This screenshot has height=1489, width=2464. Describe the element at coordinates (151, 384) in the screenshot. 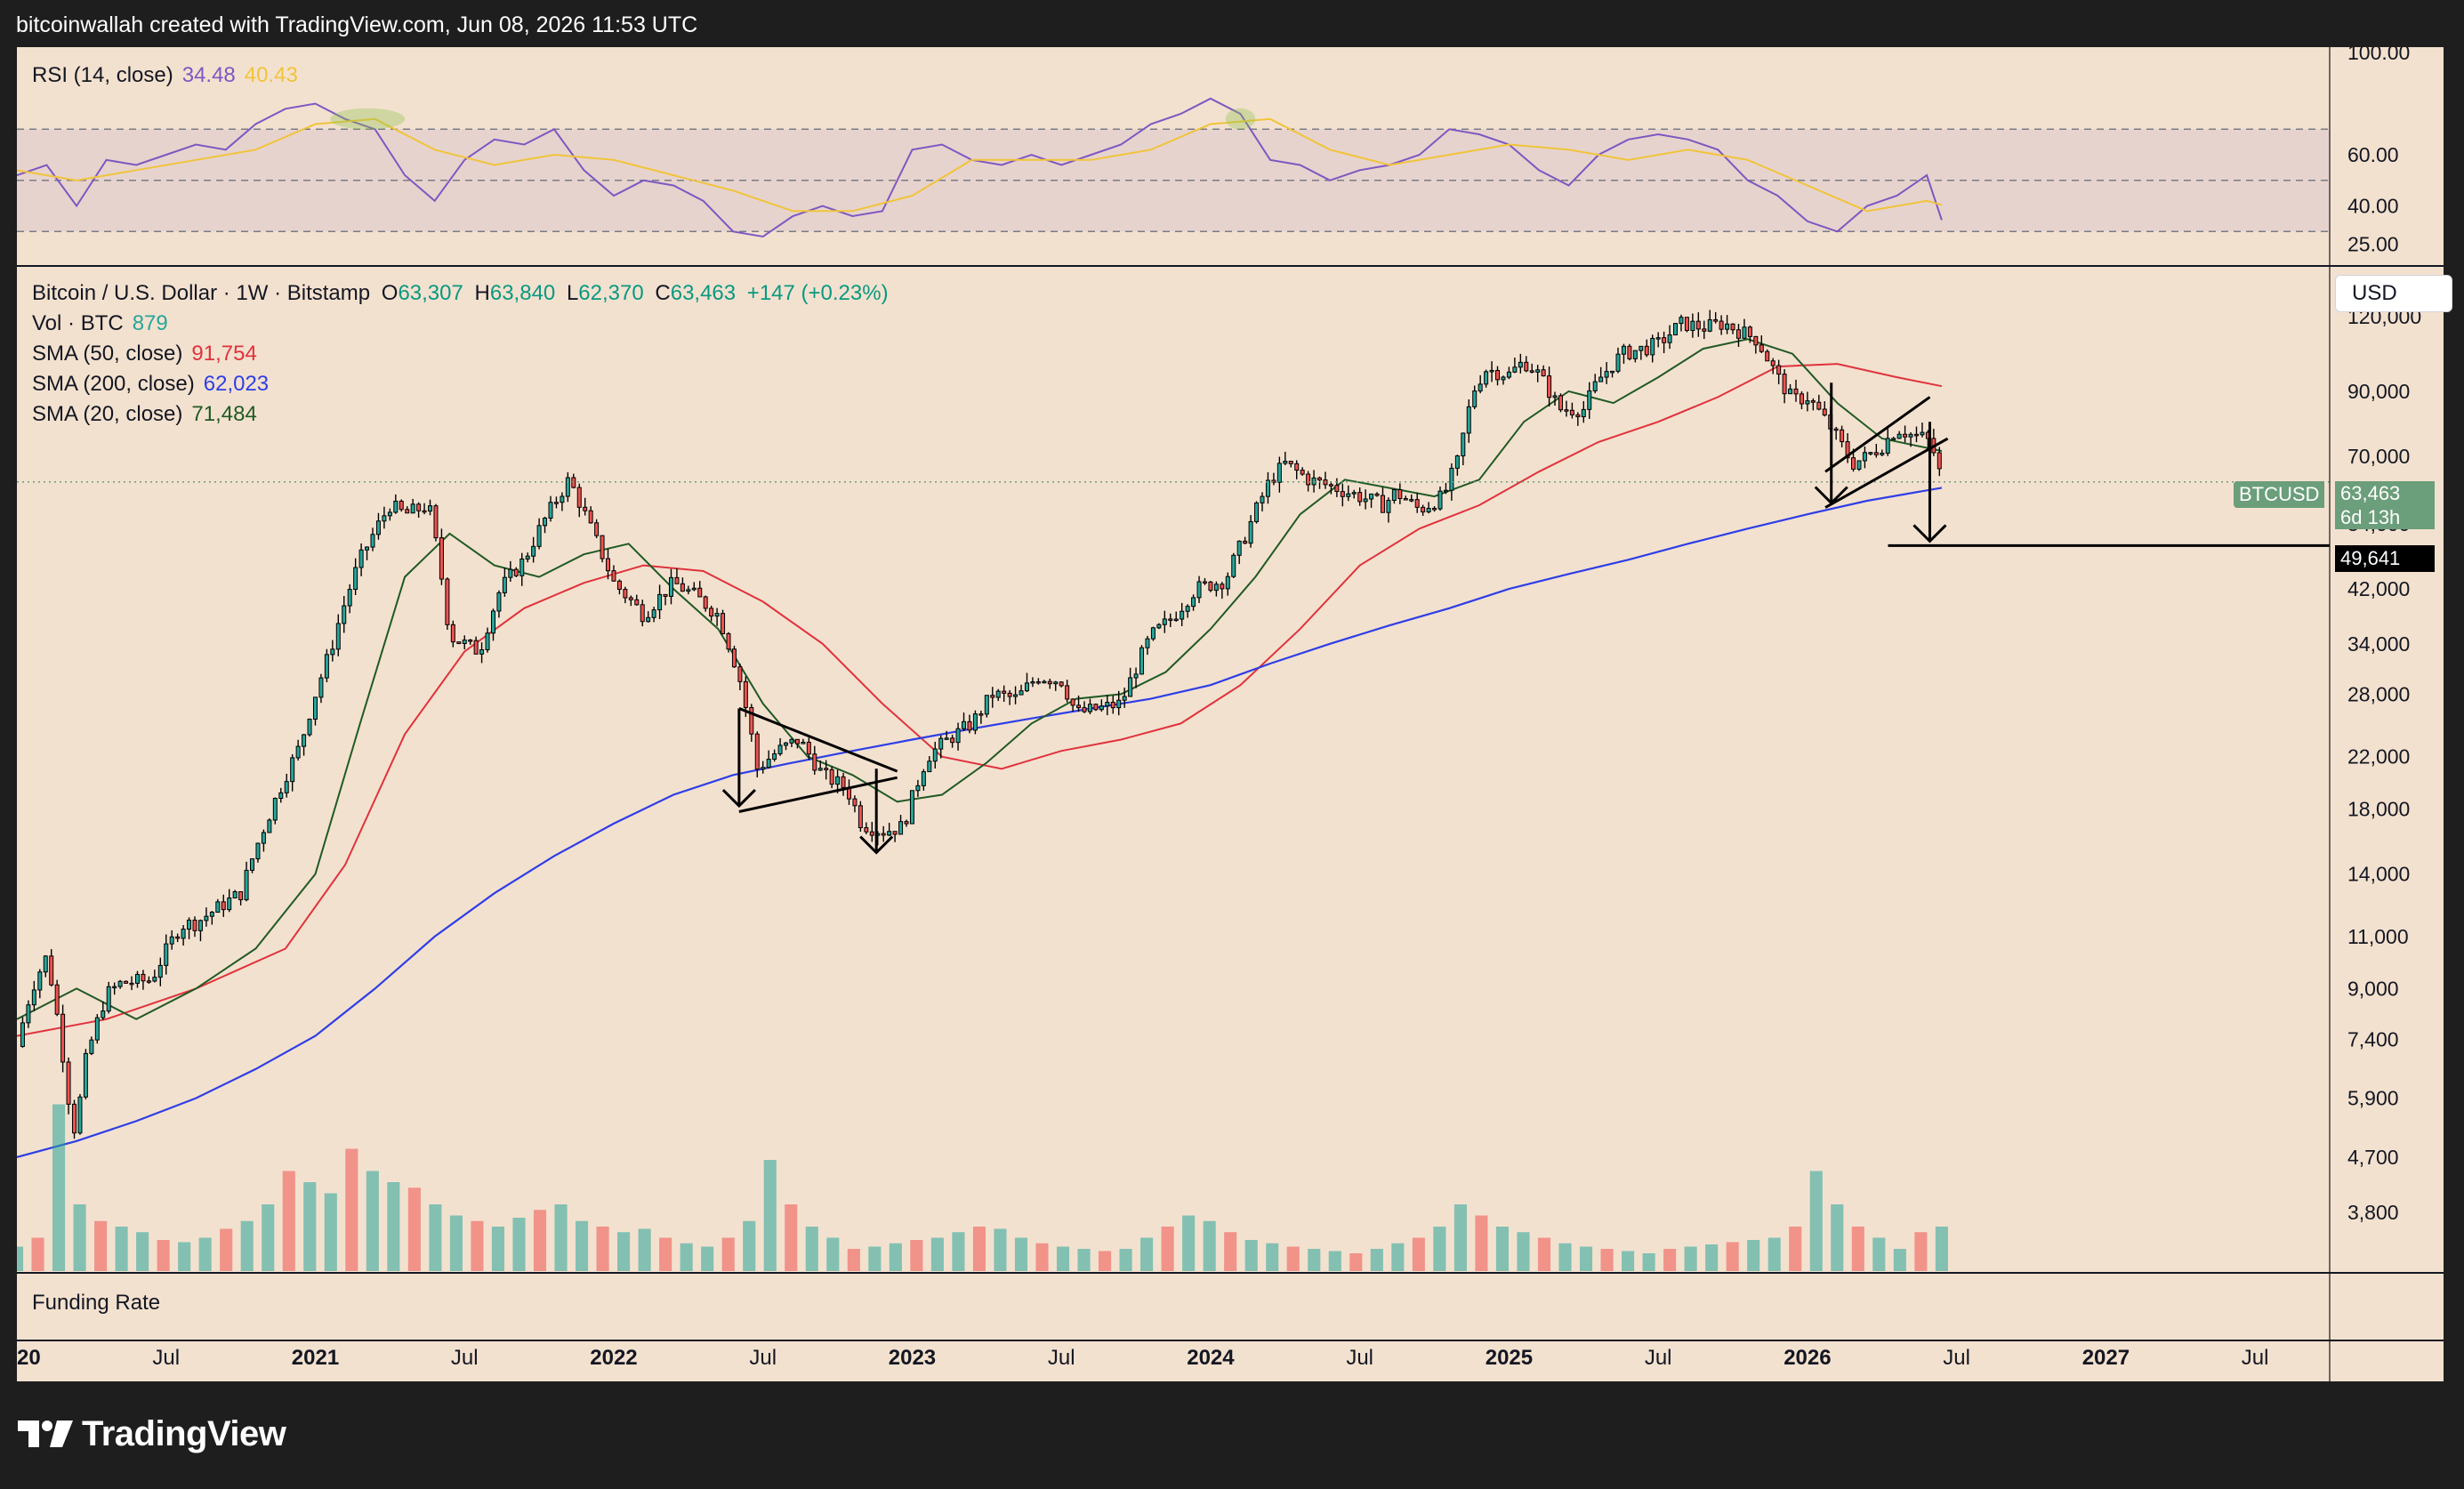

I see `sma200-legend: SMA (200, close) 62,023` at that location.